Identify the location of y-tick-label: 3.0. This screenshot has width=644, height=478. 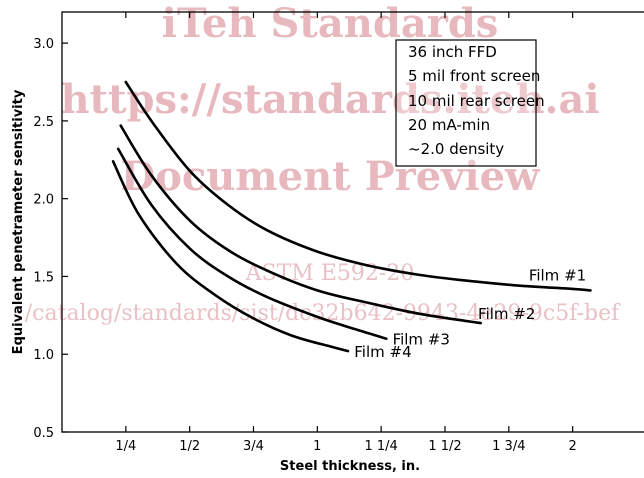
(43, 44).